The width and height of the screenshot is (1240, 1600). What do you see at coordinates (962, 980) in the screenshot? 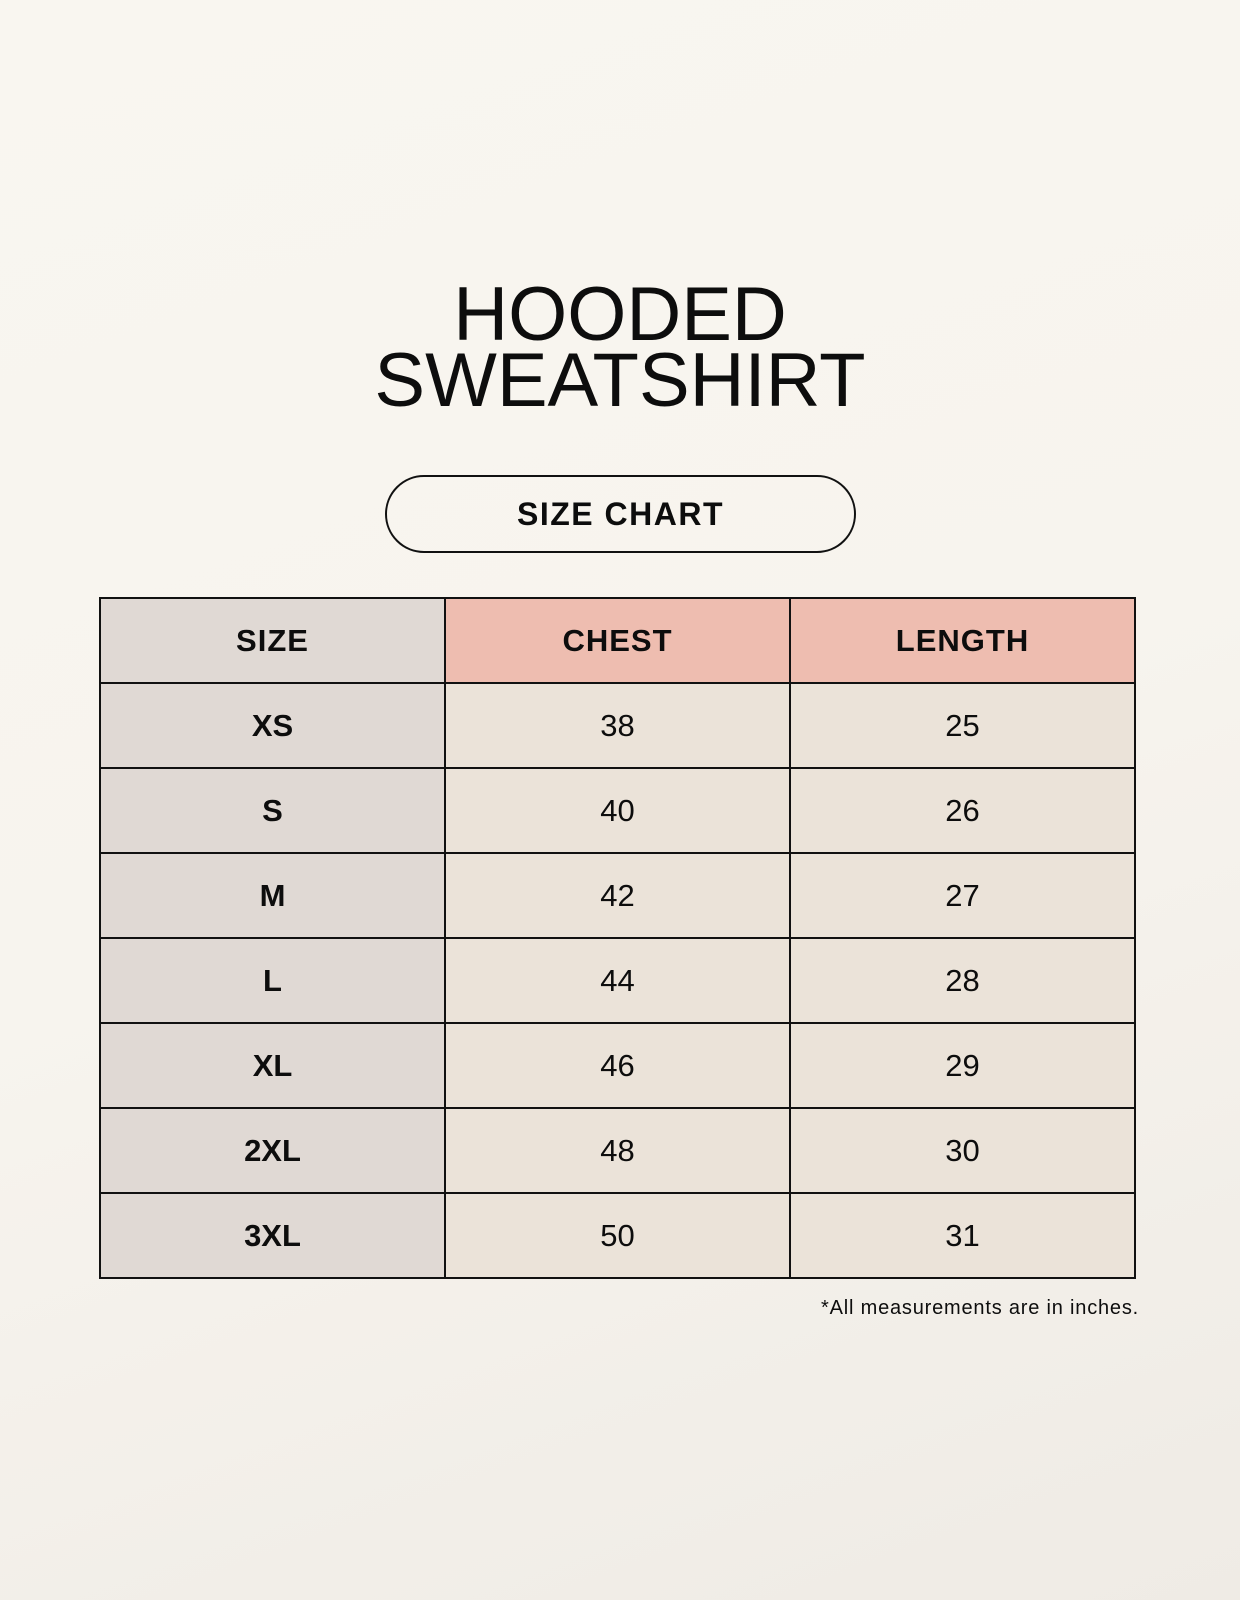
I see `cell-length: 28` at bounding box center [962, 980].